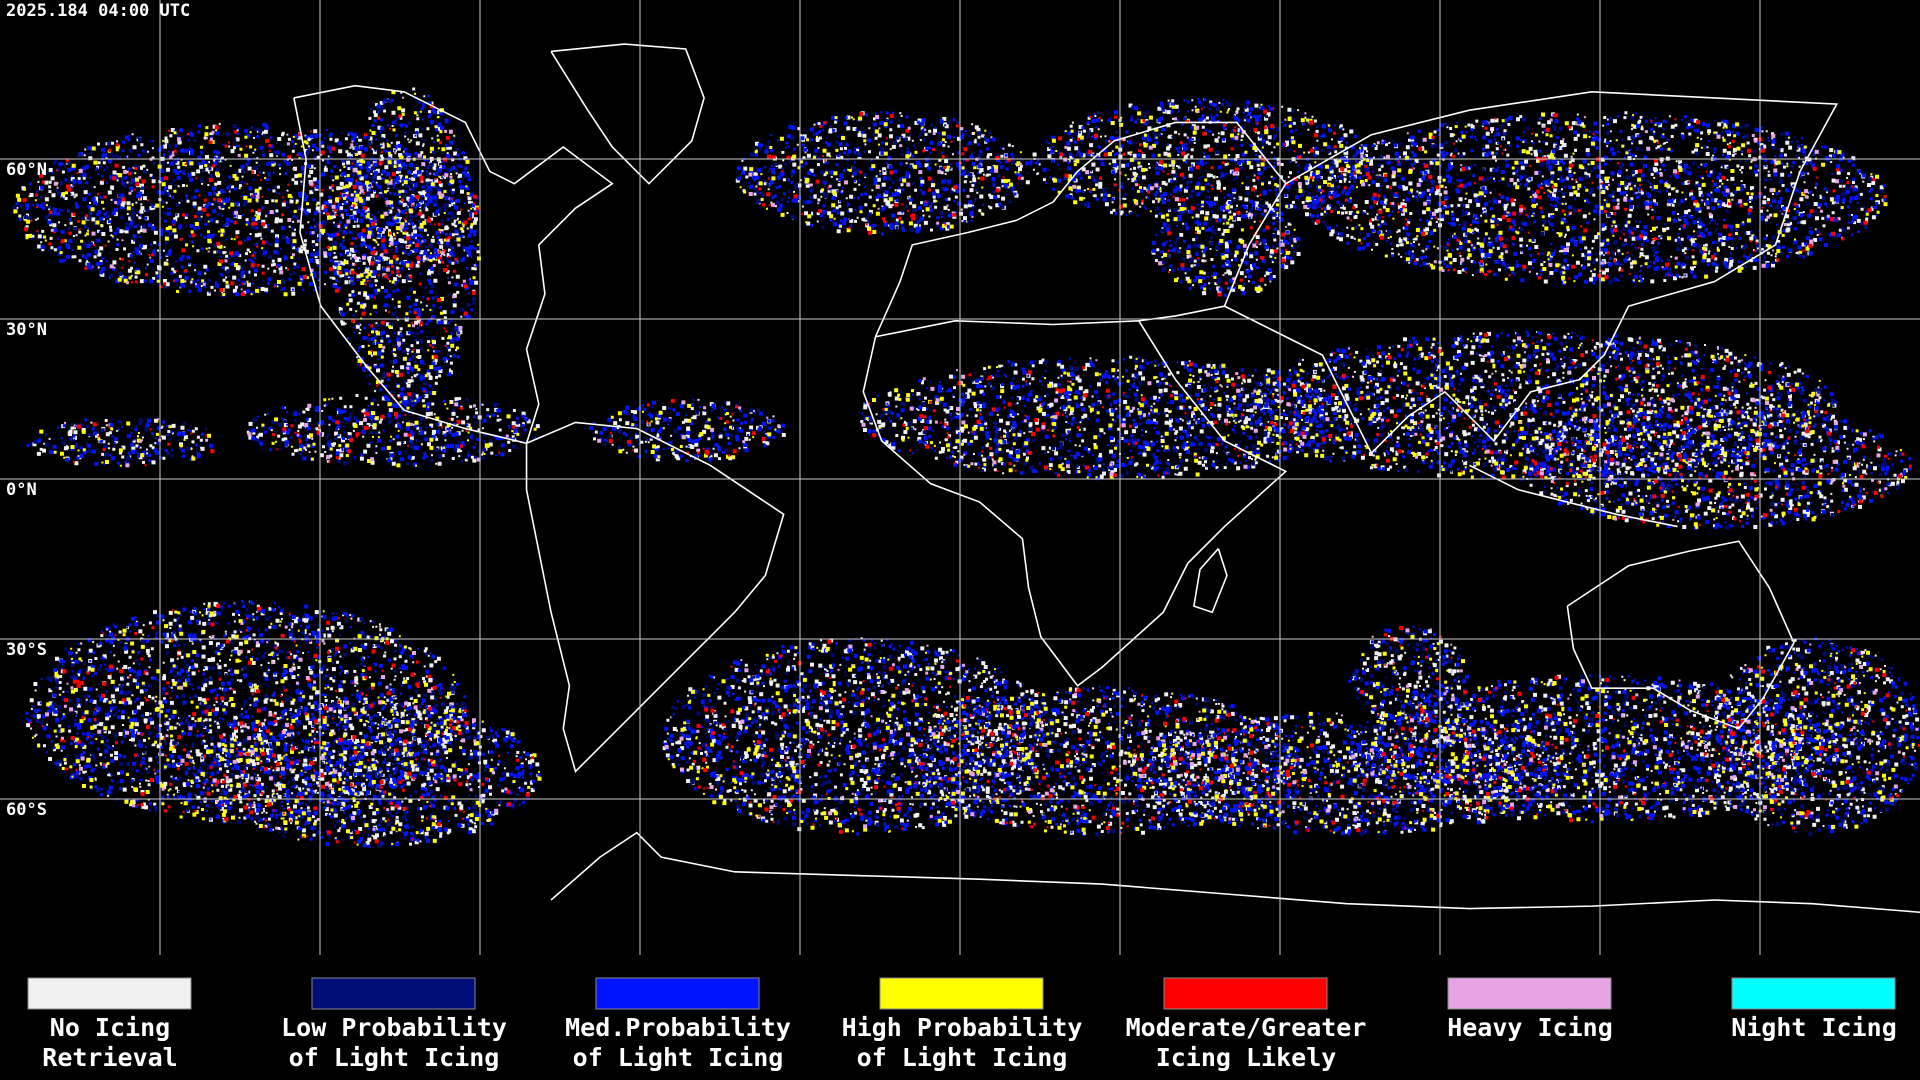 Image resolution: width=1920 pixels, height=1080 pixels. What do you see at coordinates (109, 1057) in the screenshot?
I see `legend-label: Retrieval` at bounding box center [109, 1057].